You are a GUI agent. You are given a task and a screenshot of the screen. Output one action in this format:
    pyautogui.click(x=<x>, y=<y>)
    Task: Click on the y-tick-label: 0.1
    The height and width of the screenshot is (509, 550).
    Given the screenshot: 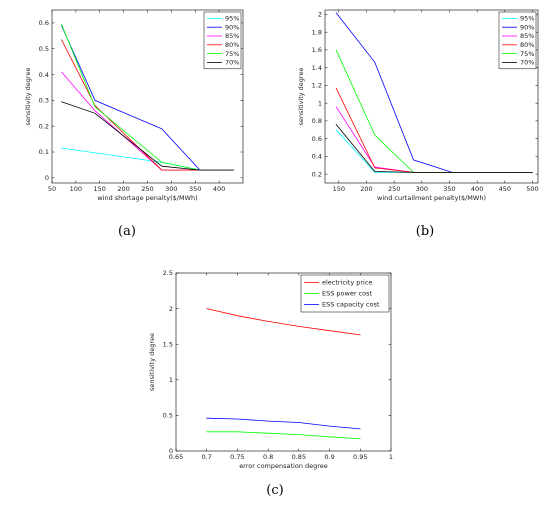 What is the action you would take?
    pyautogui.click(x=44, y=152)
    